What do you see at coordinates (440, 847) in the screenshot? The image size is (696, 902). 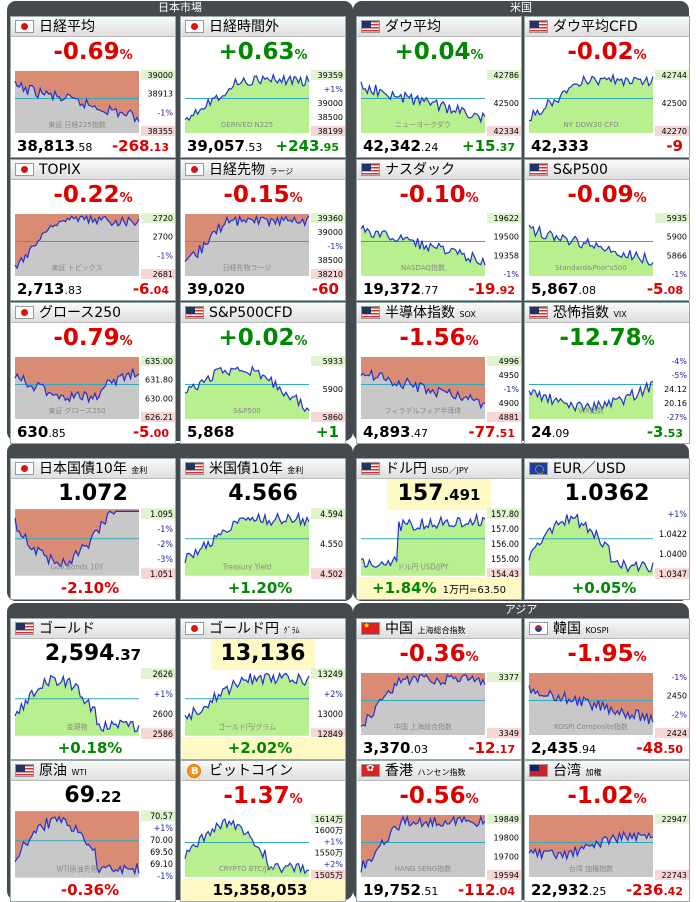 I see `mini-chart: HANG SENG指数 19849 19800 19700 19594` at bounding box center [440, 847].